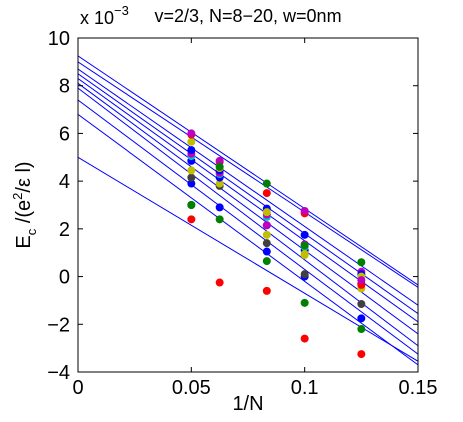  Describe the element at coordinates (59, 39) in the screenshot. I see `y-tick-label: 10` at that location.